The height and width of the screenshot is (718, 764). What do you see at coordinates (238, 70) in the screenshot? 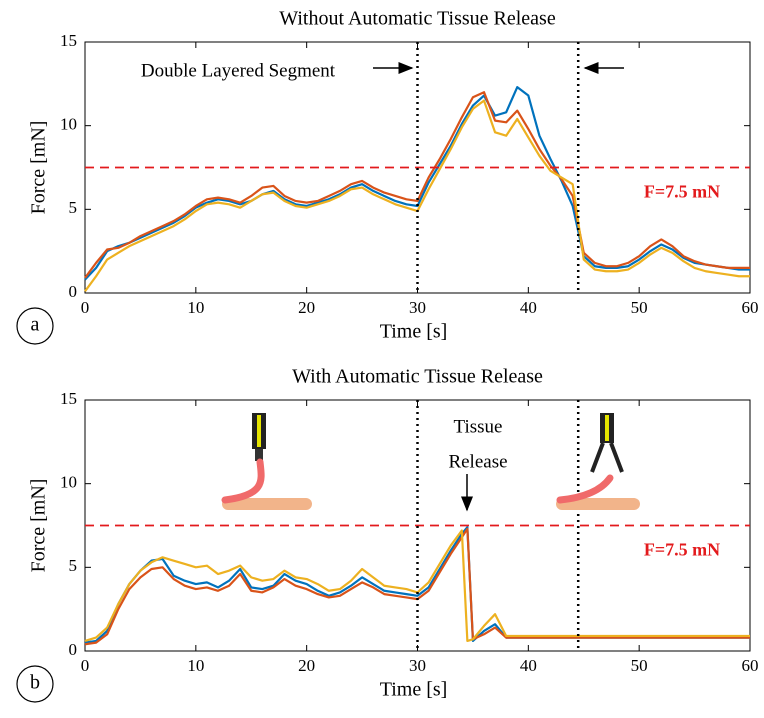
I see `annotation: Double Layered Segment` at bounding box center [238, 70].